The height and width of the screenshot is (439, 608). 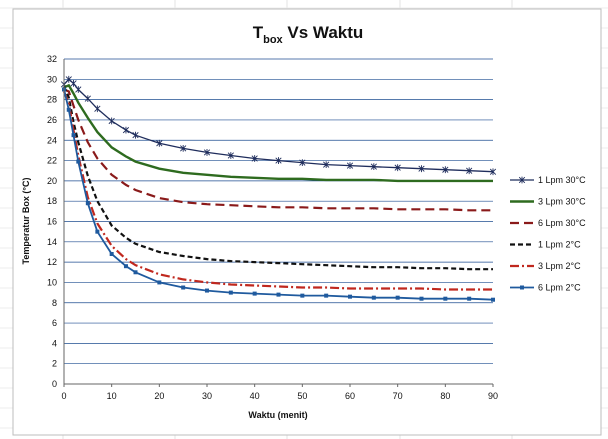 I want to click on y-tick-label: 20, so click(x=52, y=181).